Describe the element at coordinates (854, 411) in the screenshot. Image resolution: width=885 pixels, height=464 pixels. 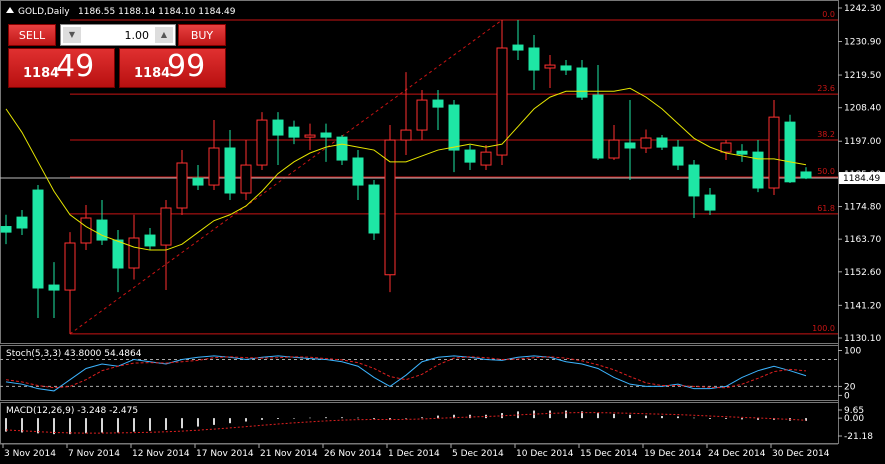
I see `y-tick-label: 9.65` at that location.